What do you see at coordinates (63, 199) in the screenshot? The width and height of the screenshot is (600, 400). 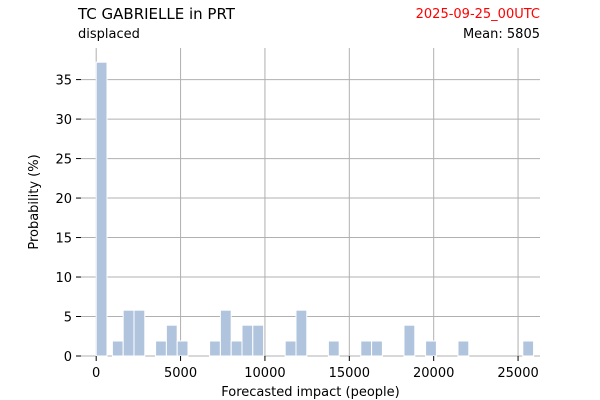 I see `y-tick-label: 20` at bounding box center [63, 199].